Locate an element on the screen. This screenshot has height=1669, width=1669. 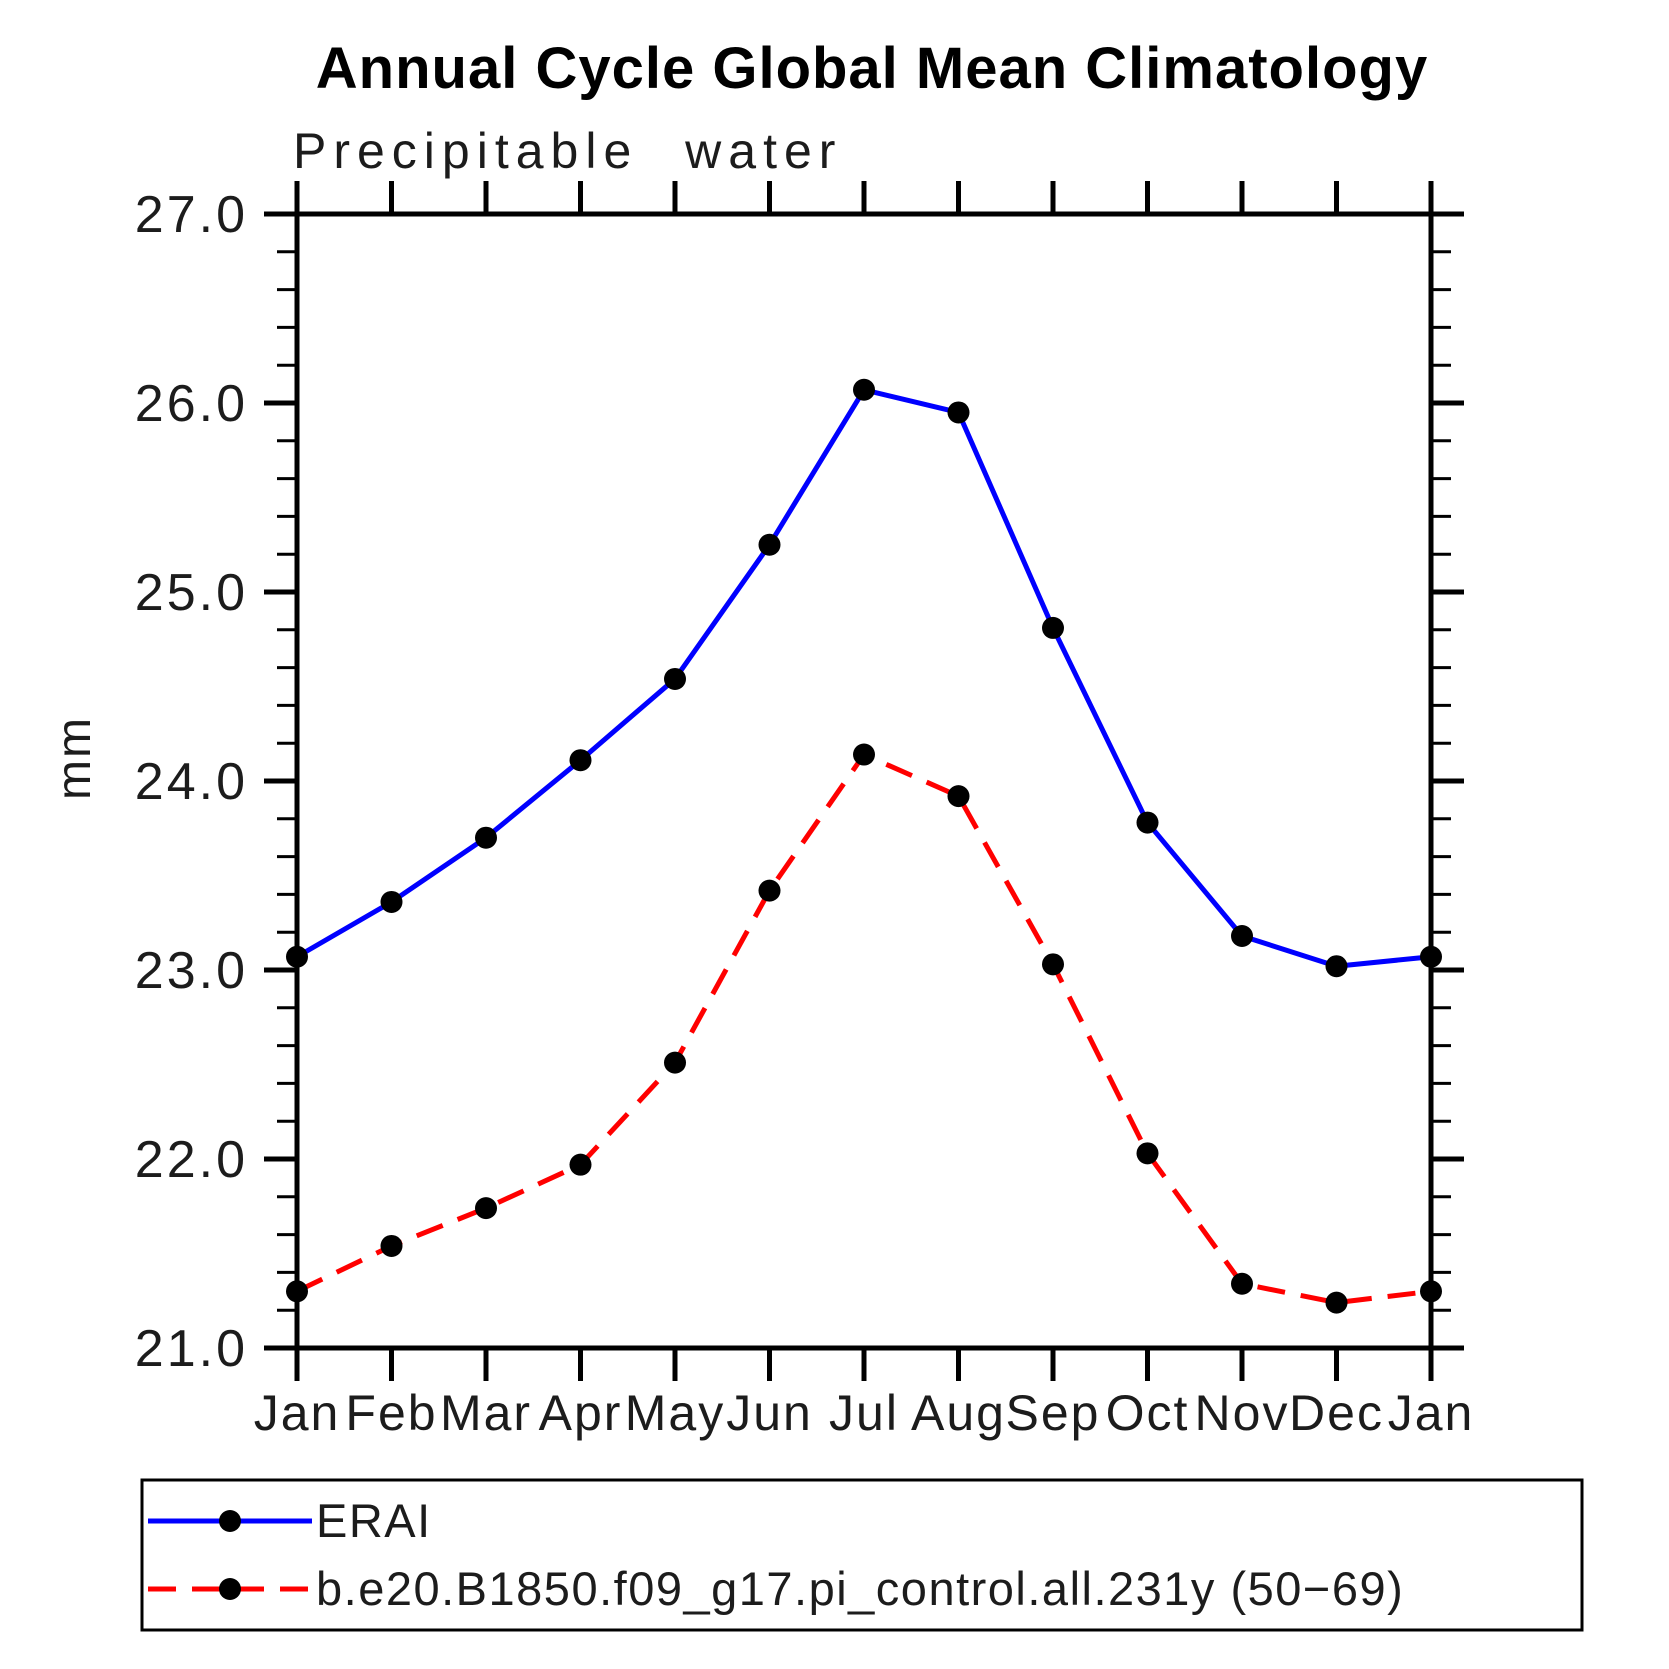
y-axis-label: mm is located at coordinates (74, 758).